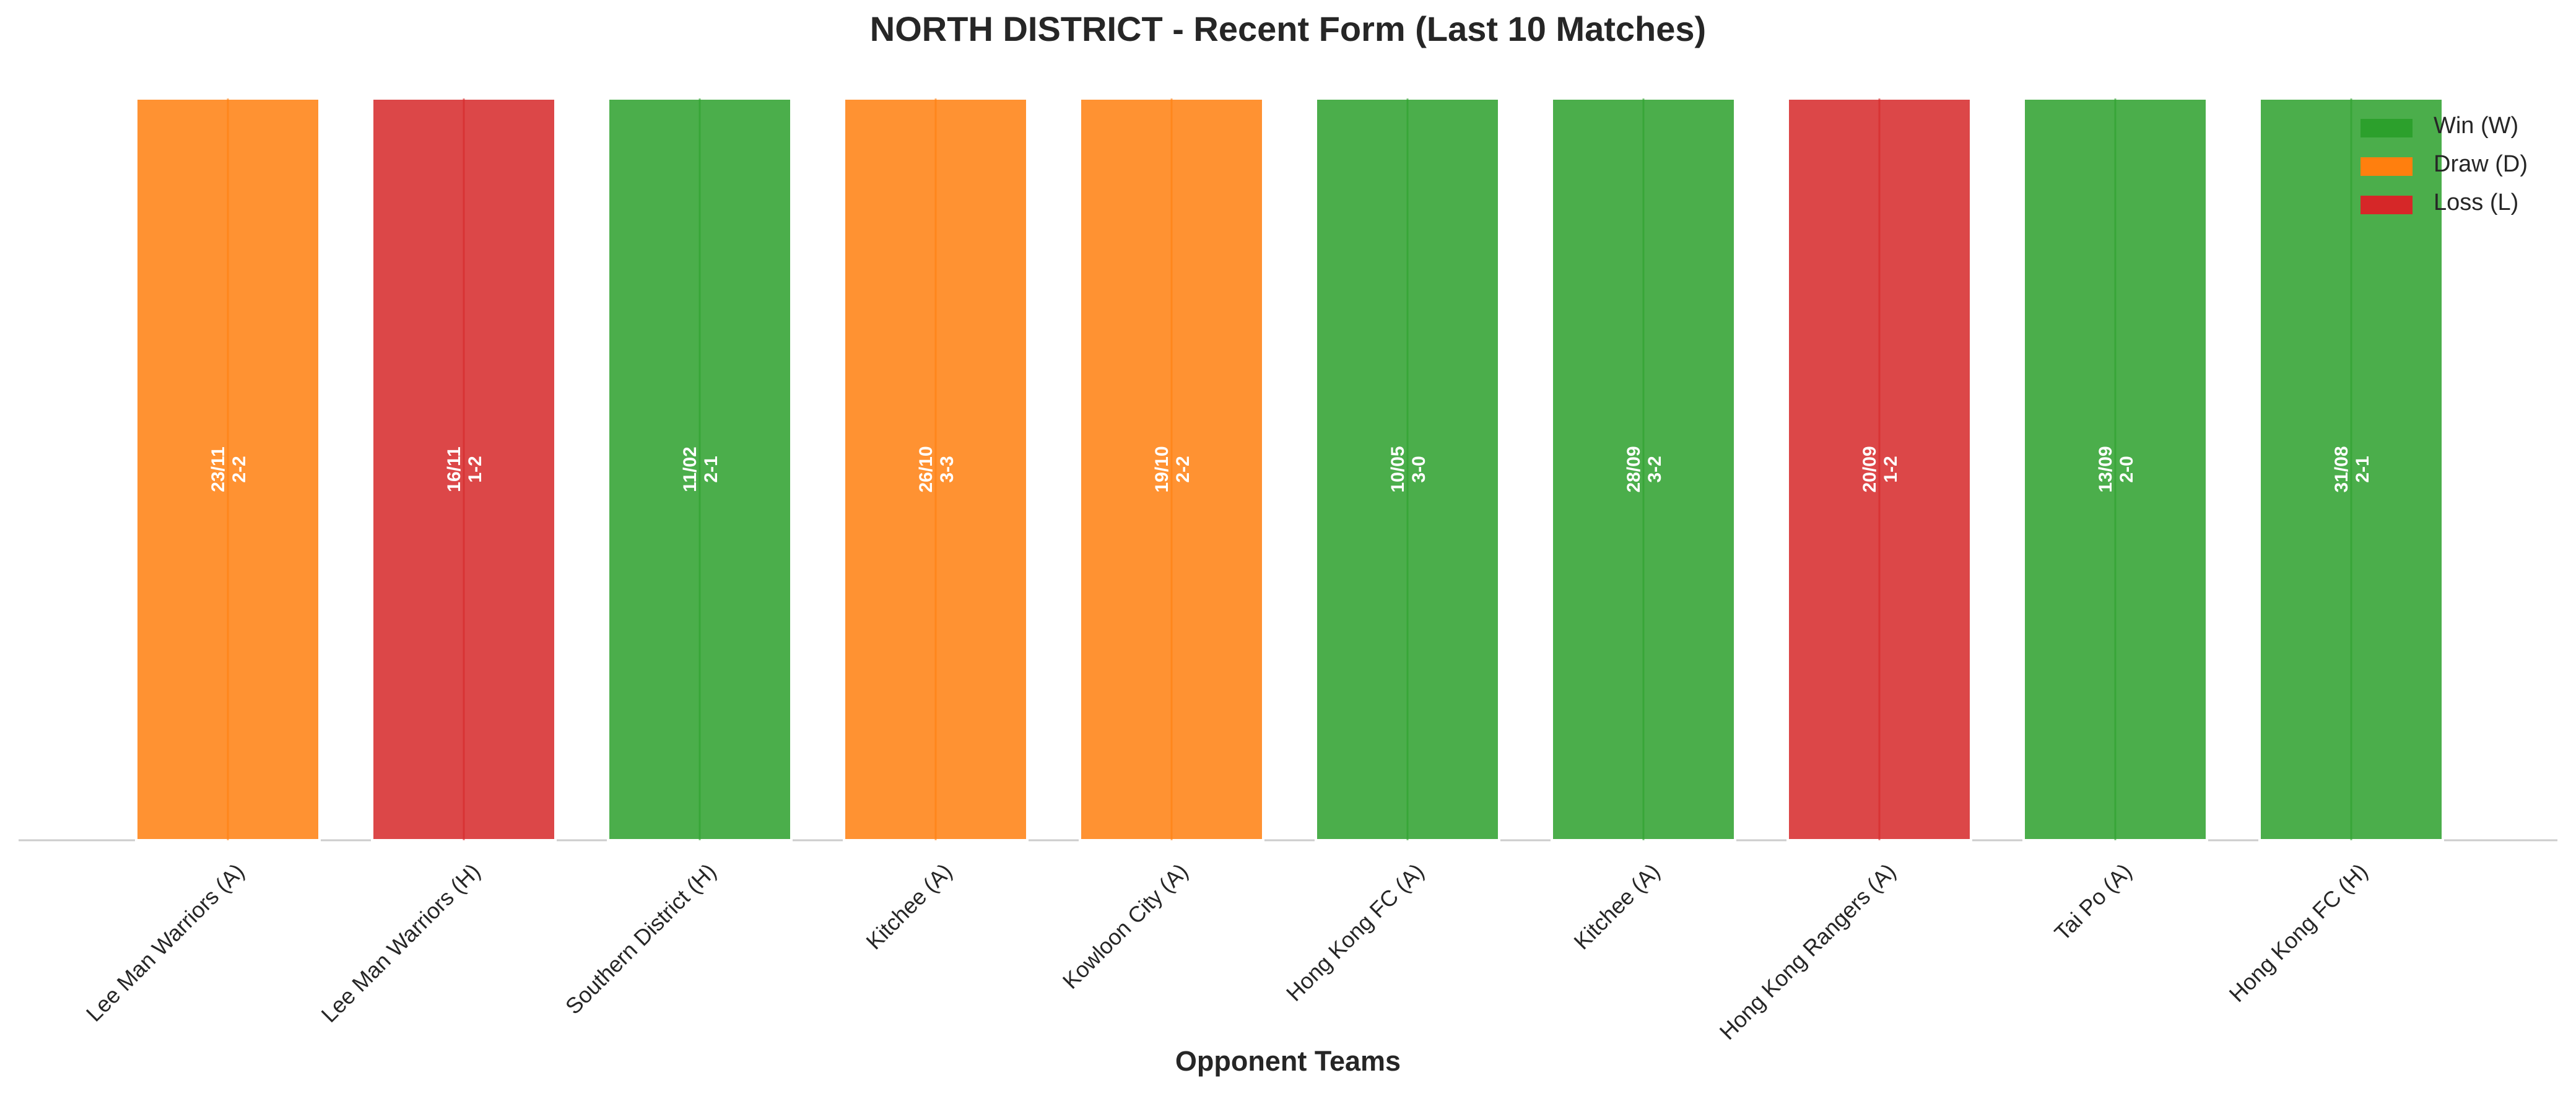 The height and width of the screenshot is (1096, 2576). What do you see at coordinates (926, 469) in the screenshot?
I see `bar-date-3: 26/10` at bounding box center [926, 469].